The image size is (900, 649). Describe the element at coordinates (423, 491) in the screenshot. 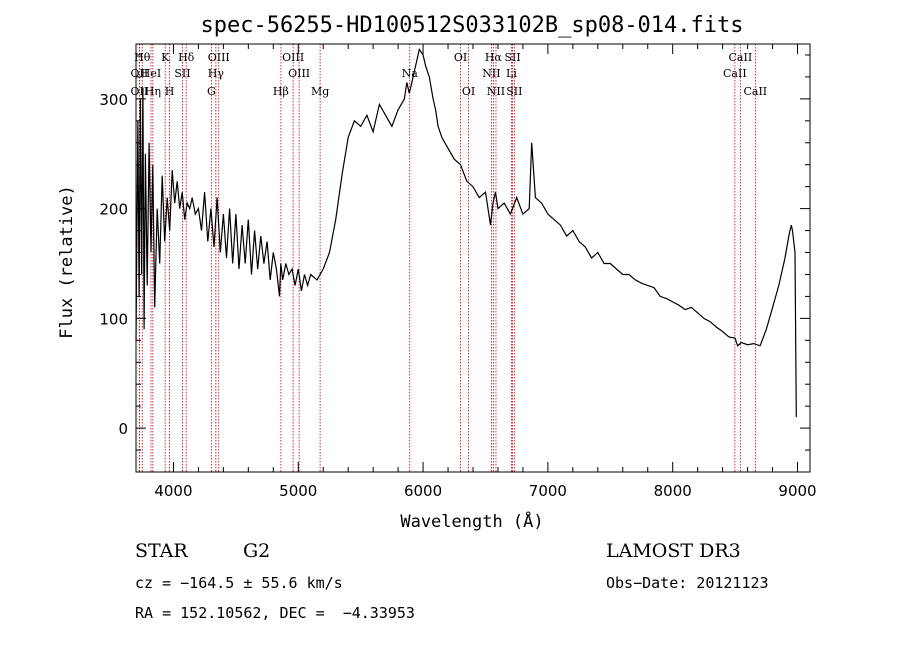

I see `x-tick-label: 6000` at that location.